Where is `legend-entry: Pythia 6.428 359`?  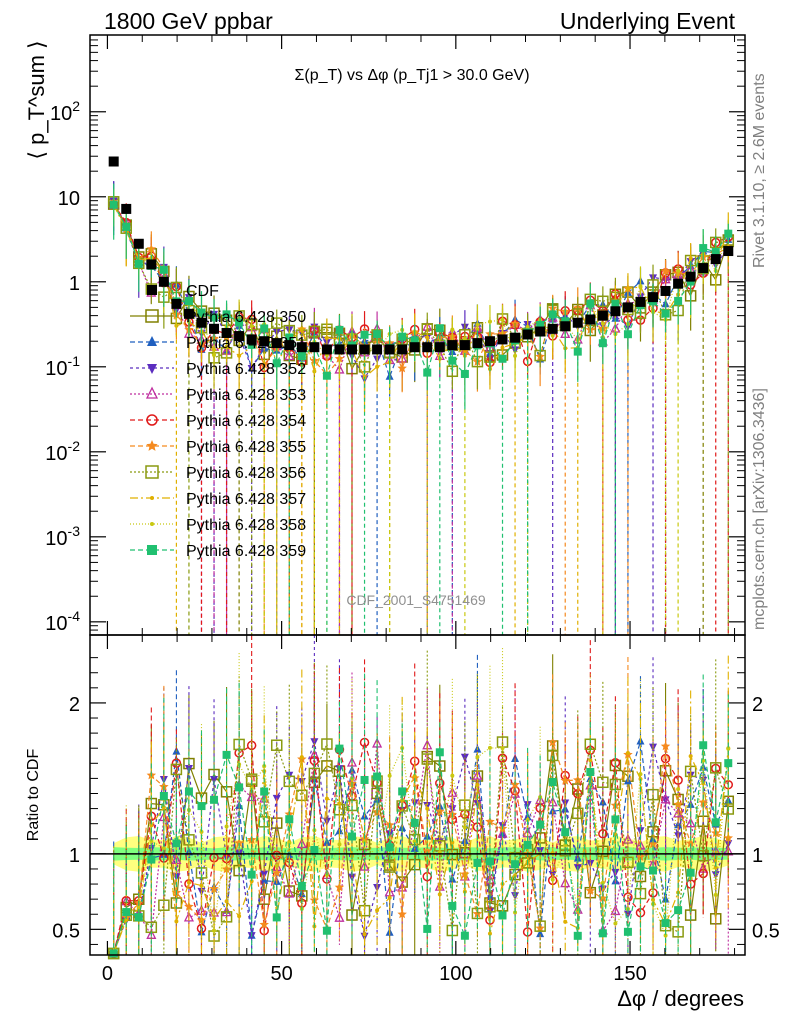 legend-entry: Pythia 6.428 359 is located at coordinates (218, 551).